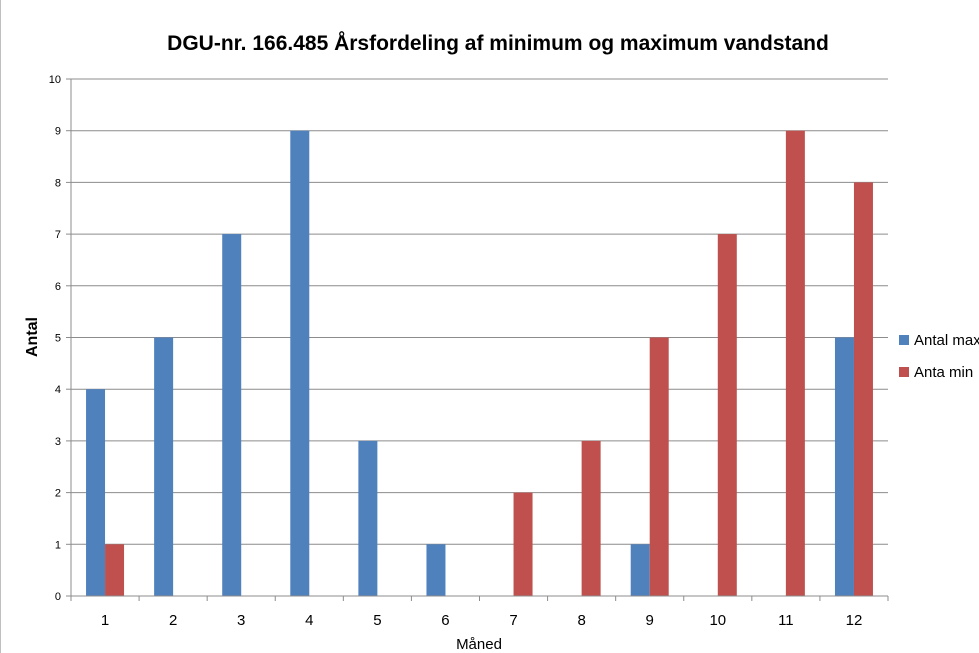 The width and height of the screenshot is (979, 653). I want to click on y-tick-label: 5, so click(58, 339).